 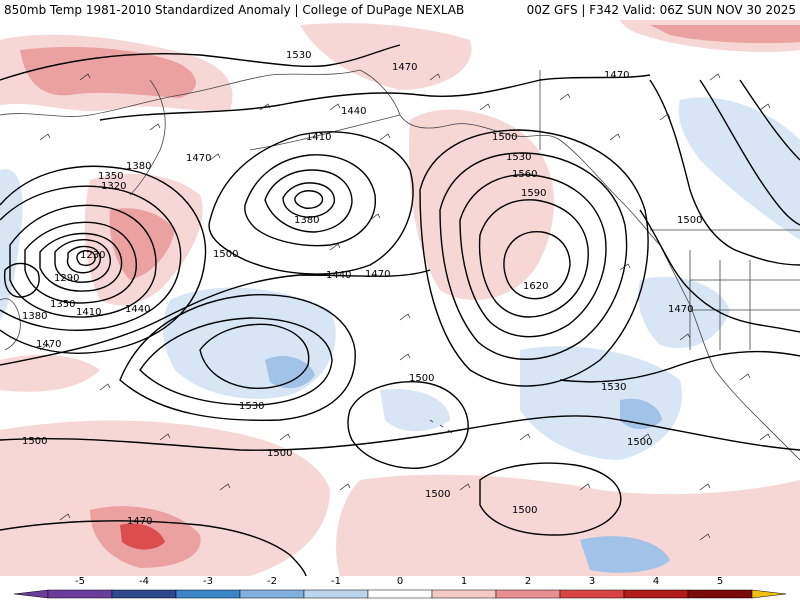 What do you see at coordinates (720, 581) in the screenshot?
I see `colorbar-tick: 5` at bounding box center [720, 581].